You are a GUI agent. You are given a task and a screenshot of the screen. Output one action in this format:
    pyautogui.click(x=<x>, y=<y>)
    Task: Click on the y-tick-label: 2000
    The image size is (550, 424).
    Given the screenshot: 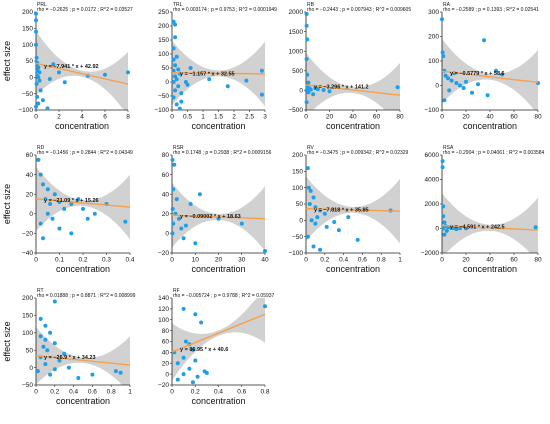 What is the action you would take?
    pyautogui.click(x=296, y=12)
    